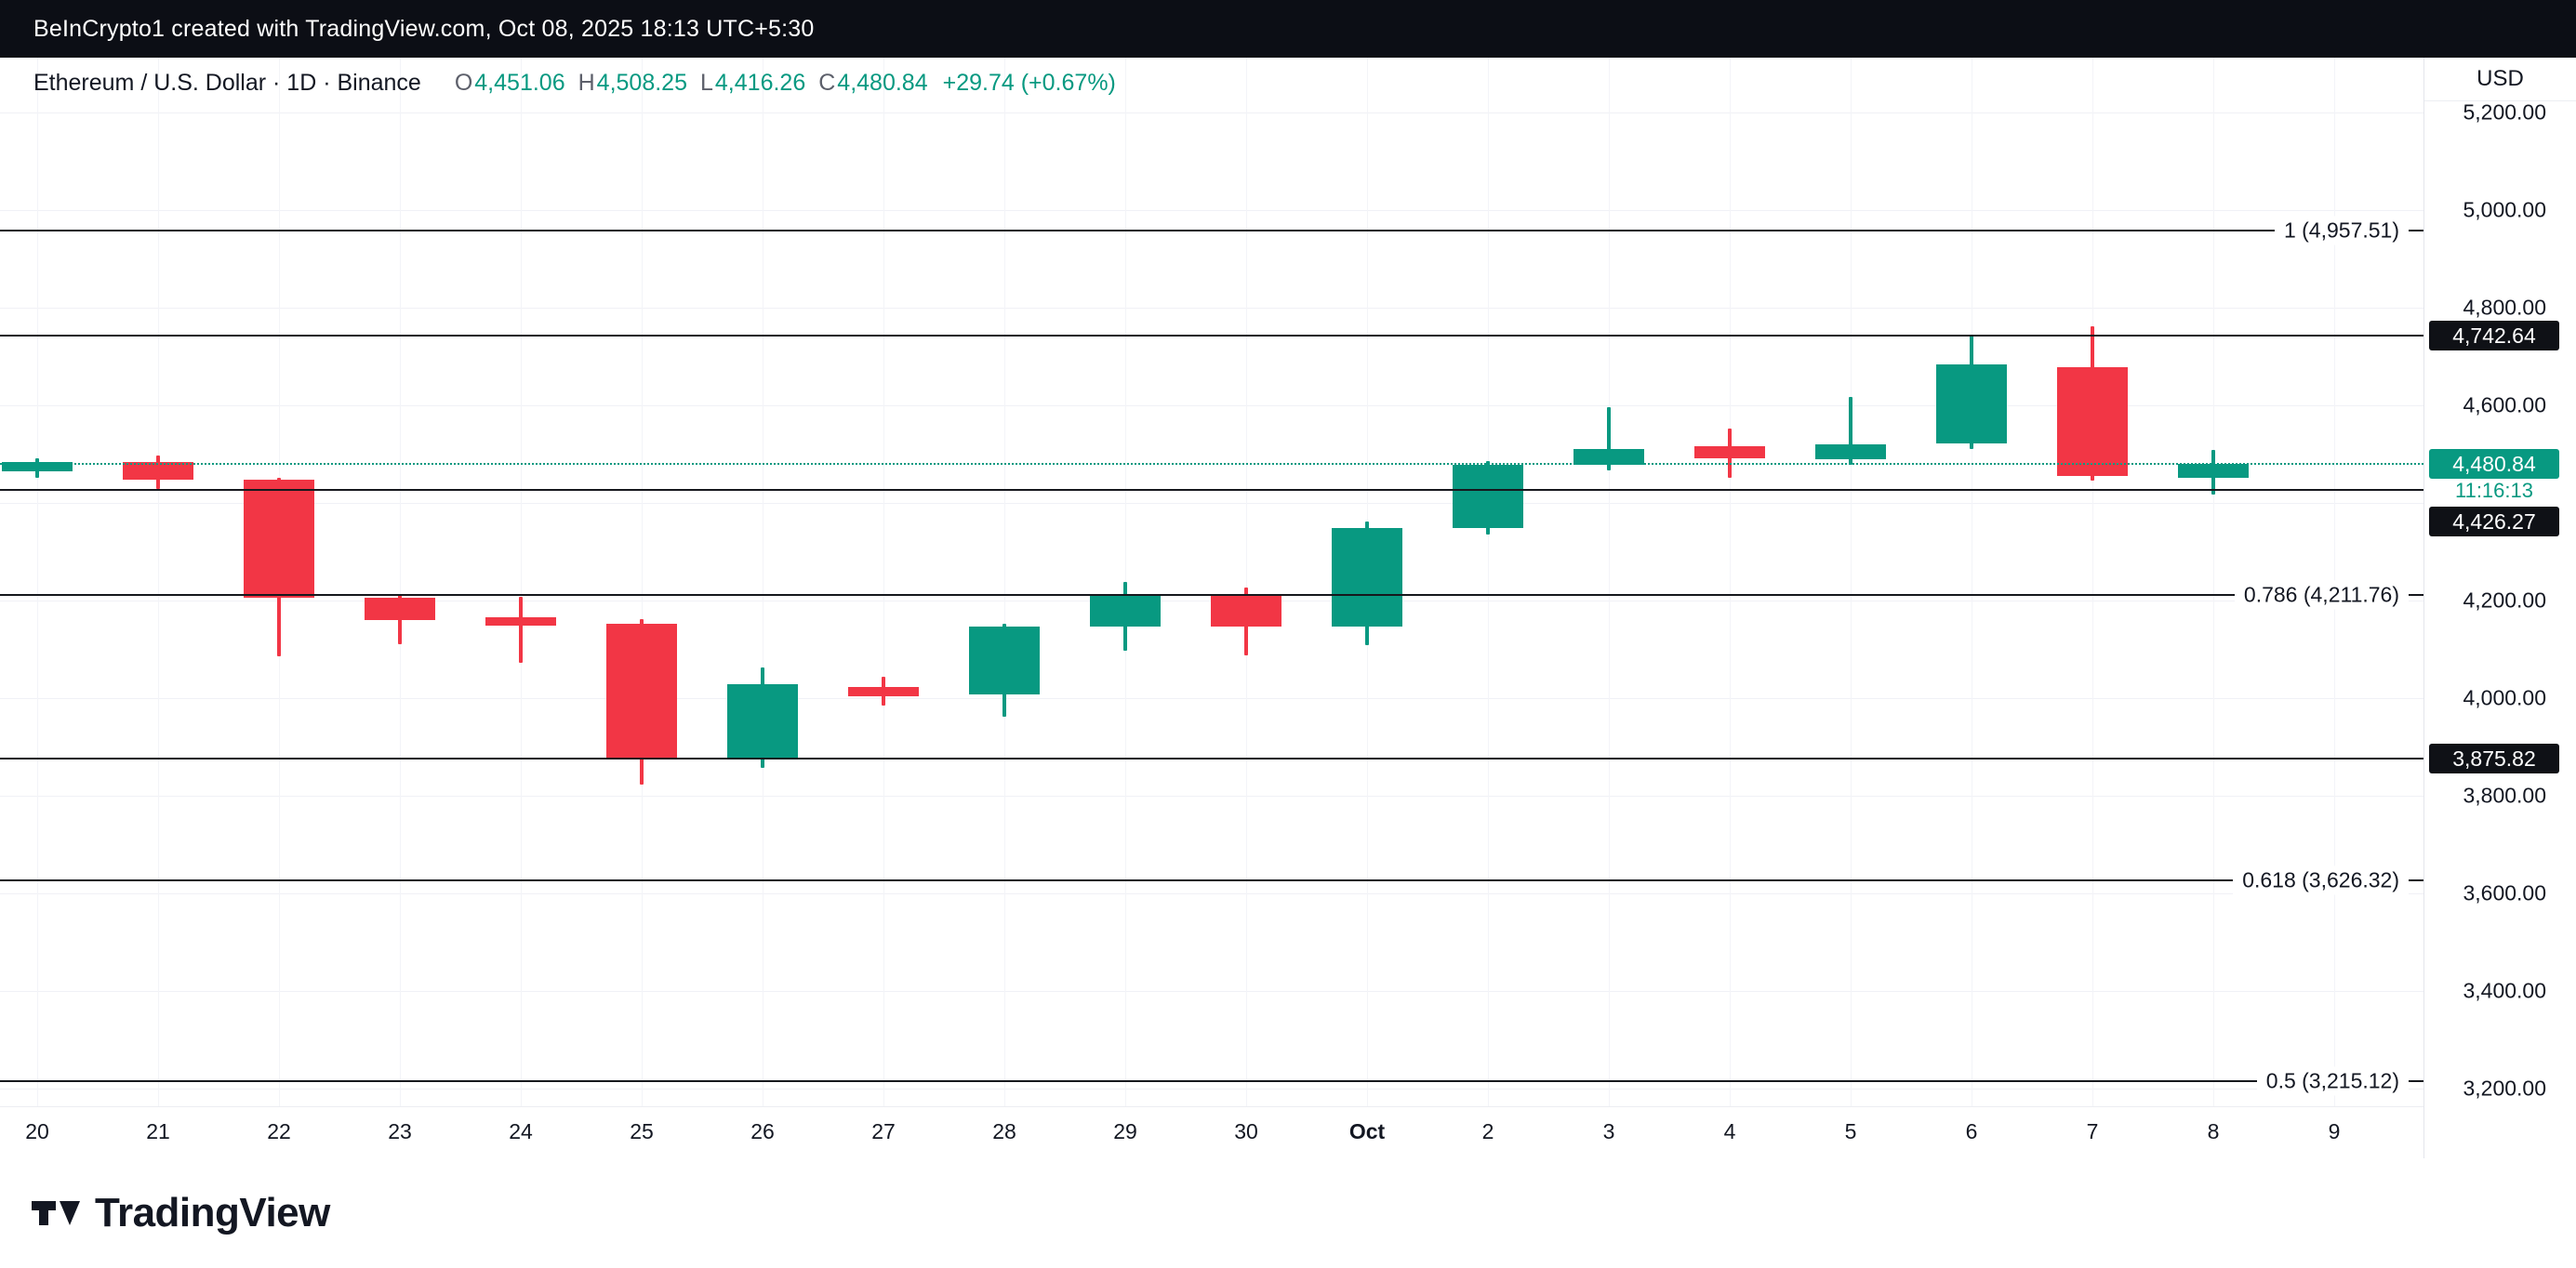 This screenshot has height=1268, width=2576. What do you see at coordinates (227, 82) in the screenshot?
I see `symbol-title: Ethereum / U.S. Dollar · 1D · Binance` at bounding box center [227, 82].